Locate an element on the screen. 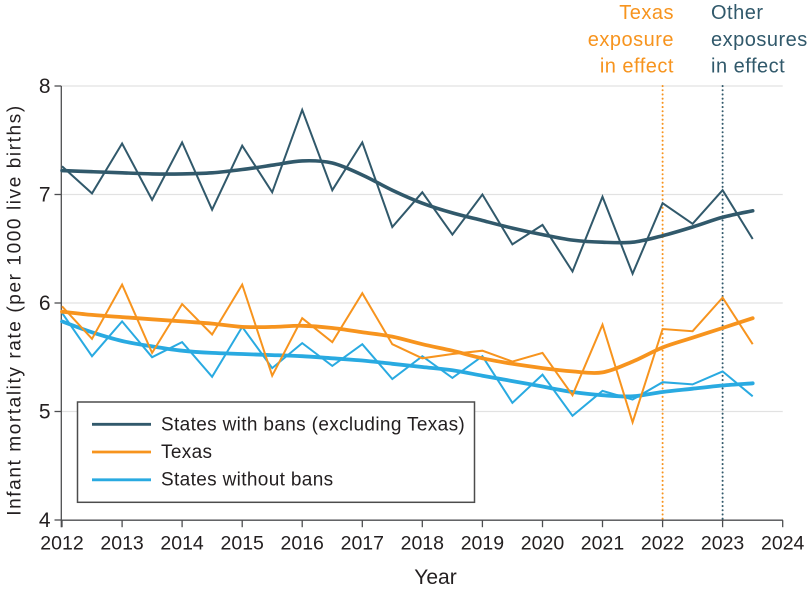 This screenshot has width=810, height=590. svg-text: Year is located at coordinates (435, 577).